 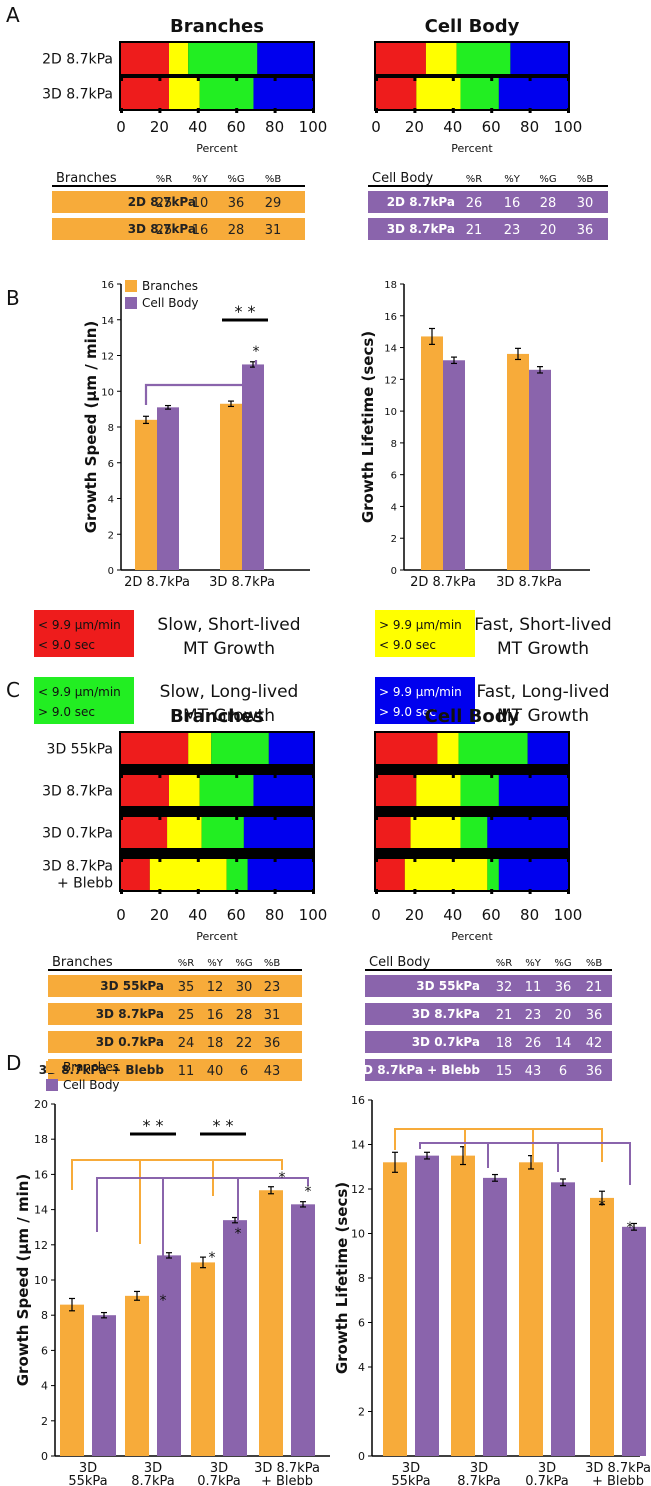 I want to click on table-header-cell: %Y, so click(x=533, y=963).